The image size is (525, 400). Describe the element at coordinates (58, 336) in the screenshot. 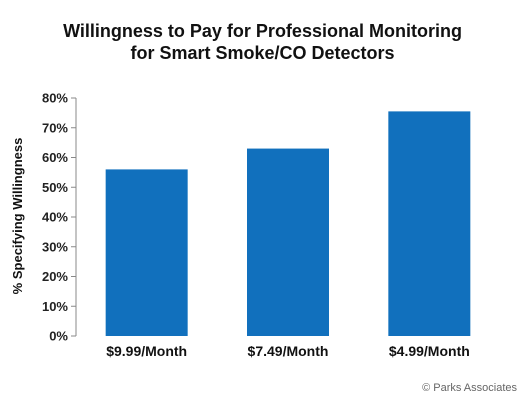

I see `y-tick-label: 0%` at that location.